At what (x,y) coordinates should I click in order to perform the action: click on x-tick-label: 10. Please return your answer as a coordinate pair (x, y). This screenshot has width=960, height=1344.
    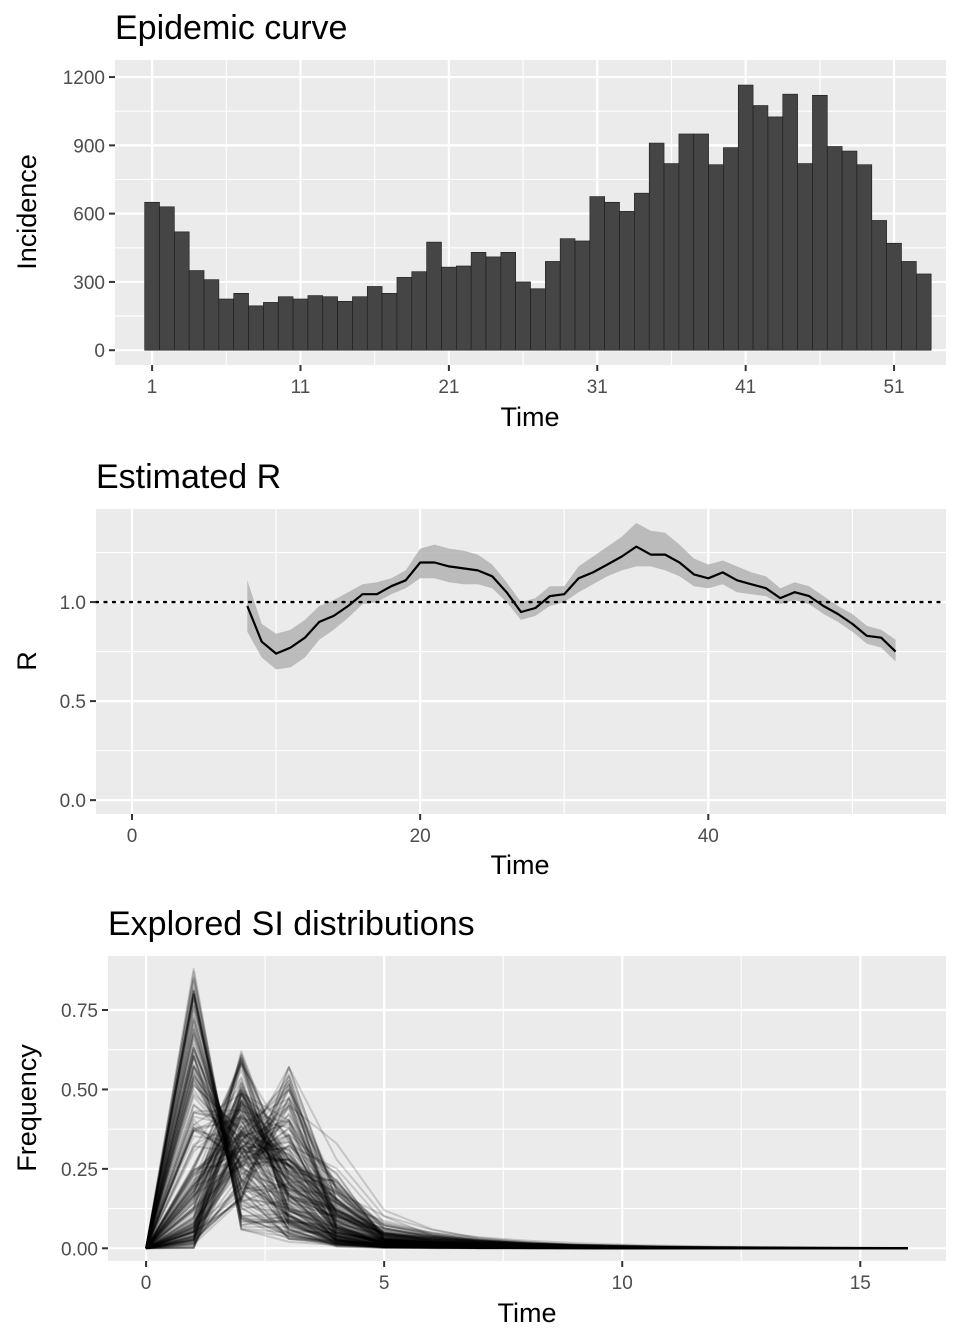
    Looking at the image, I should click on (622, 1283).